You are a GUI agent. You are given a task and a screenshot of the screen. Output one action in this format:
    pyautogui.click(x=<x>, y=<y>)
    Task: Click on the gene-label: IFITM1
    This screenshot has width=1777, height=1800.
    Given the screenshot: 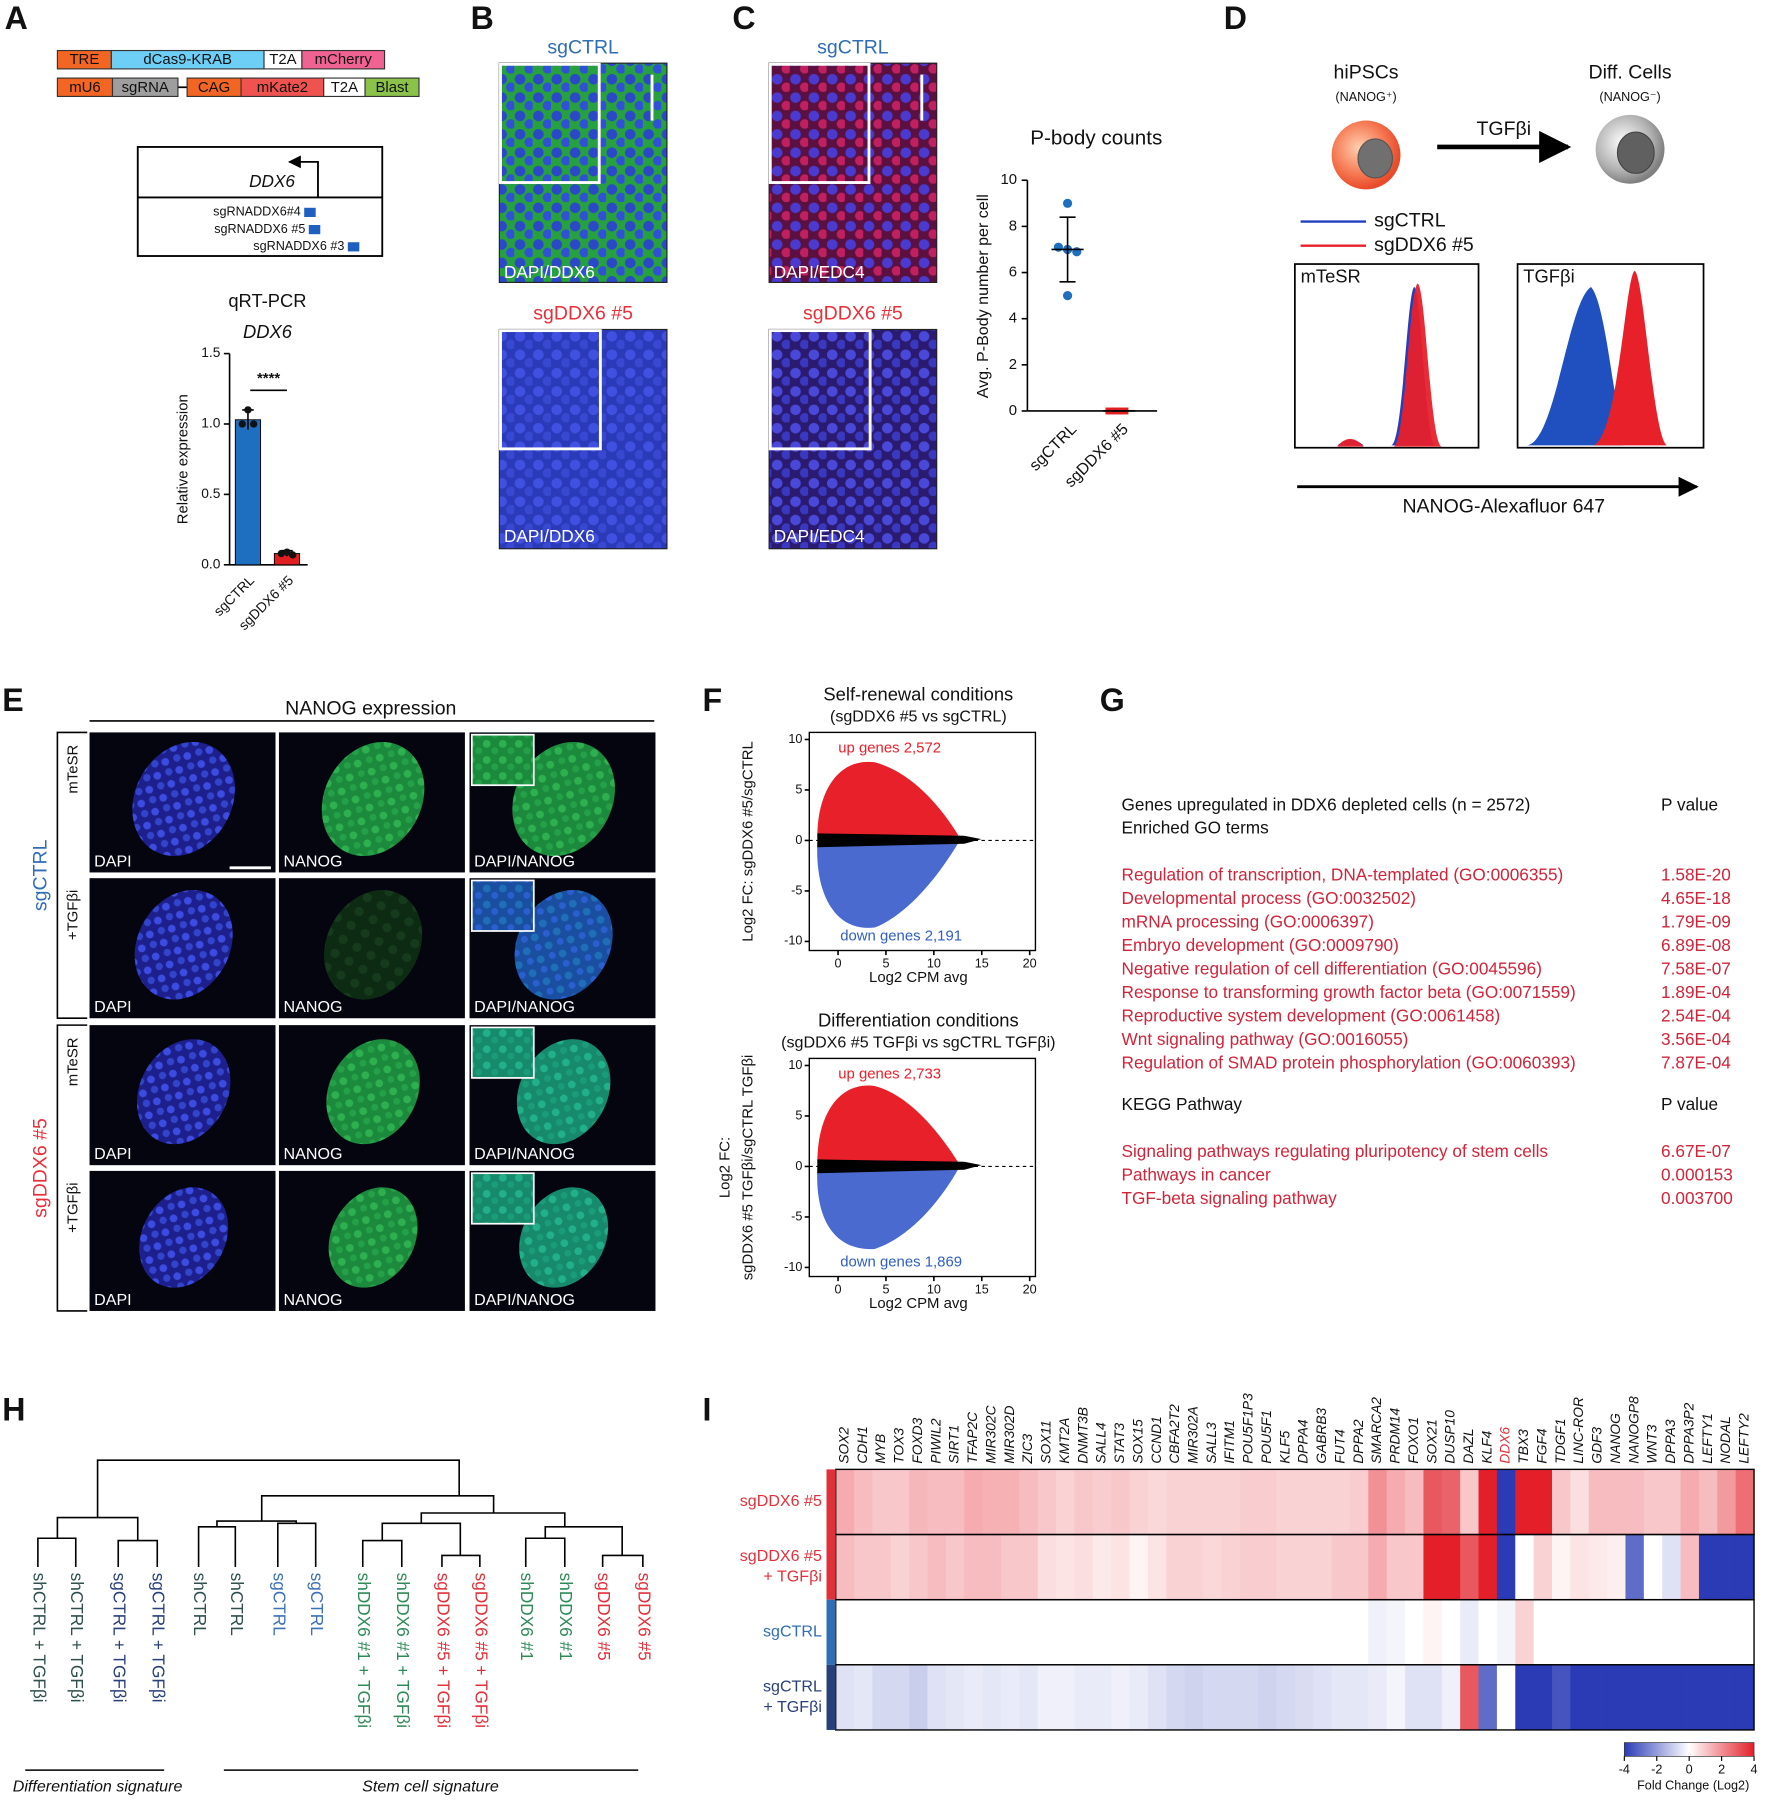 What is the action you would take?
    pyautogui.click(x=1229, y=1442)
    